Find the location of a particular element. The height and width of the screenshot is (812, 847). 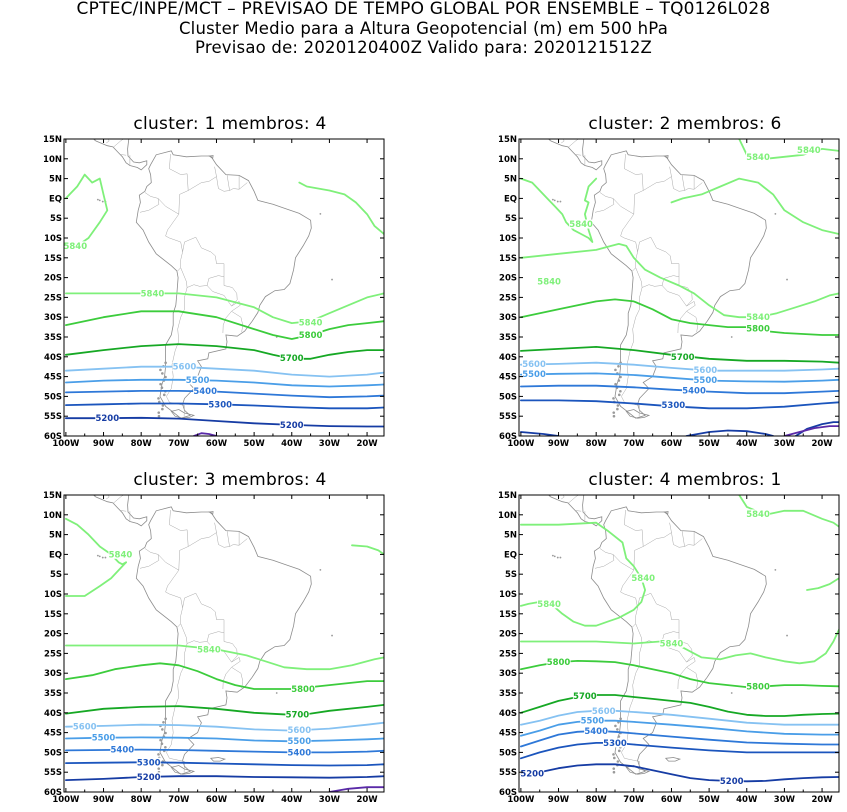

contour-label-text: 5300 is located at coordinates (615, 744).